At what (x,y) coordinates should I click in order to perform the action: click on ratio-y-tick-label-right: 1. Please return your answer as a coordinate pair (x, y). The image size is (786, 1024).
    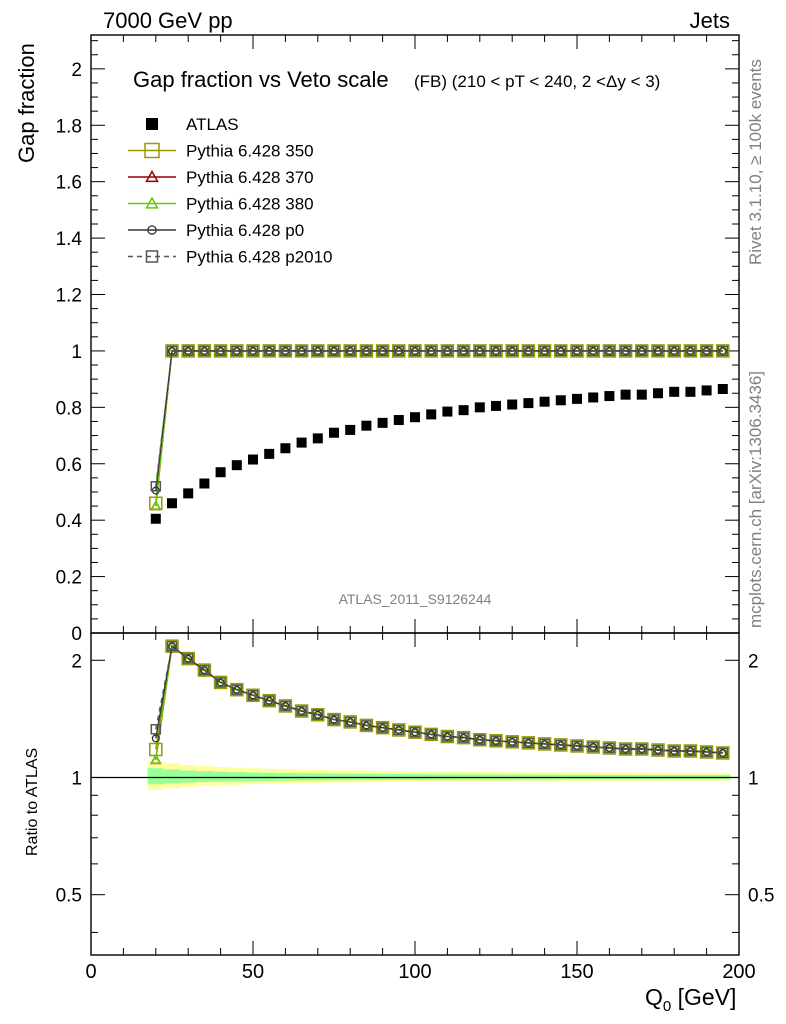
    Looking at the image, I should click on (753, 778).